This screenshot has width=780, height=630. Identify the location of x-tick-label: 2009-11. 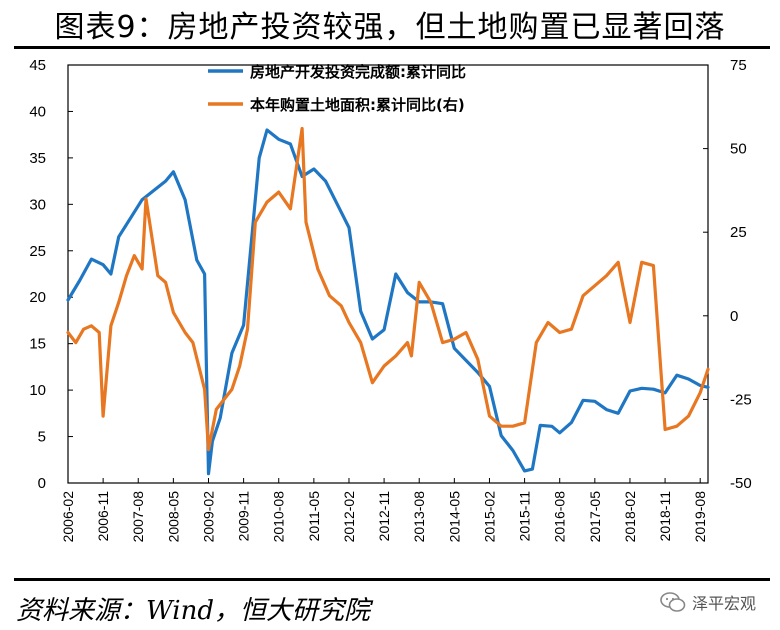
(244, 516).